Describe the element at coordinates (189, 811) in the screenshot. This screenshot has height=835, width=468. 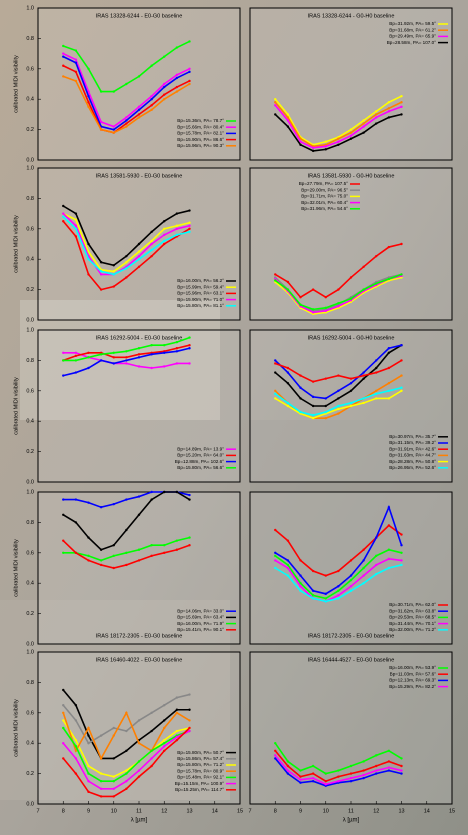
I see `x-tick-label: 13` at that location.